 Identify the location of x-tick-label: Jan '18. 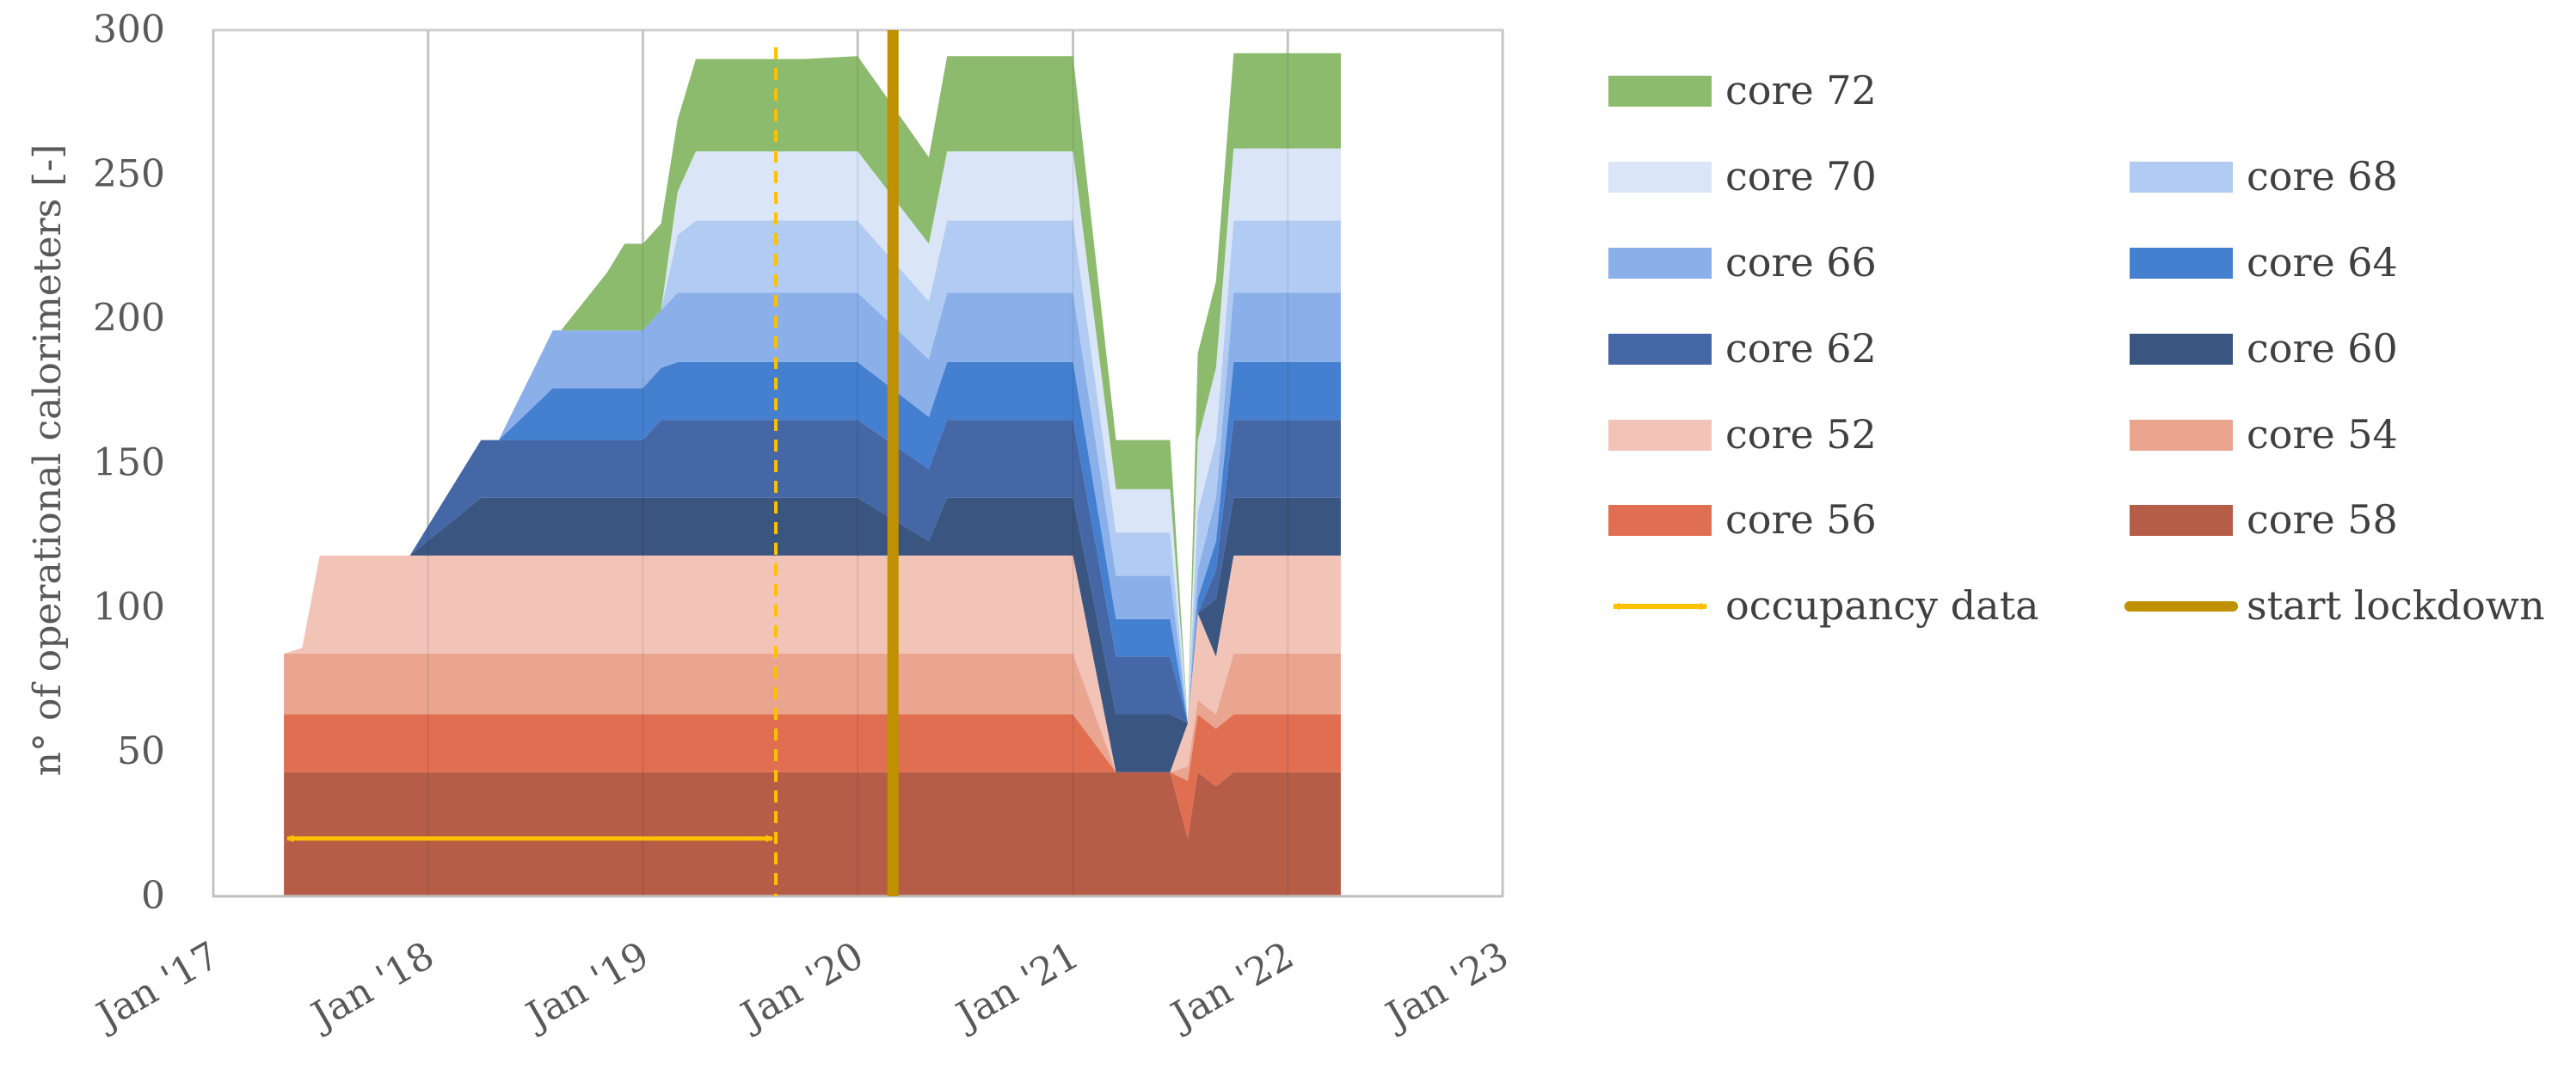
(372, 986).